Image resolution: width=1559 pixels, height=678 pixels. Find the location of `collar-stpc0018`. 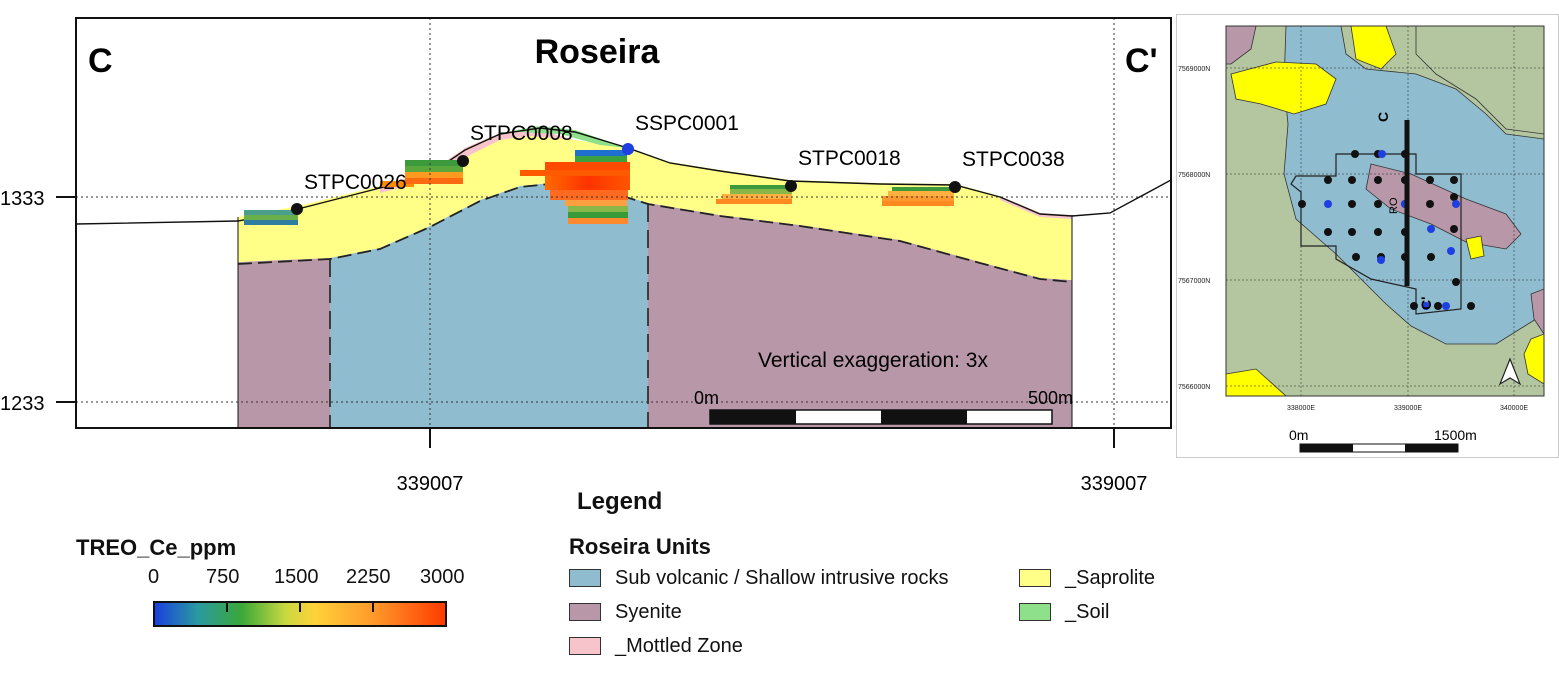

collar-stpc0018 is located at coordinates (791, 186).